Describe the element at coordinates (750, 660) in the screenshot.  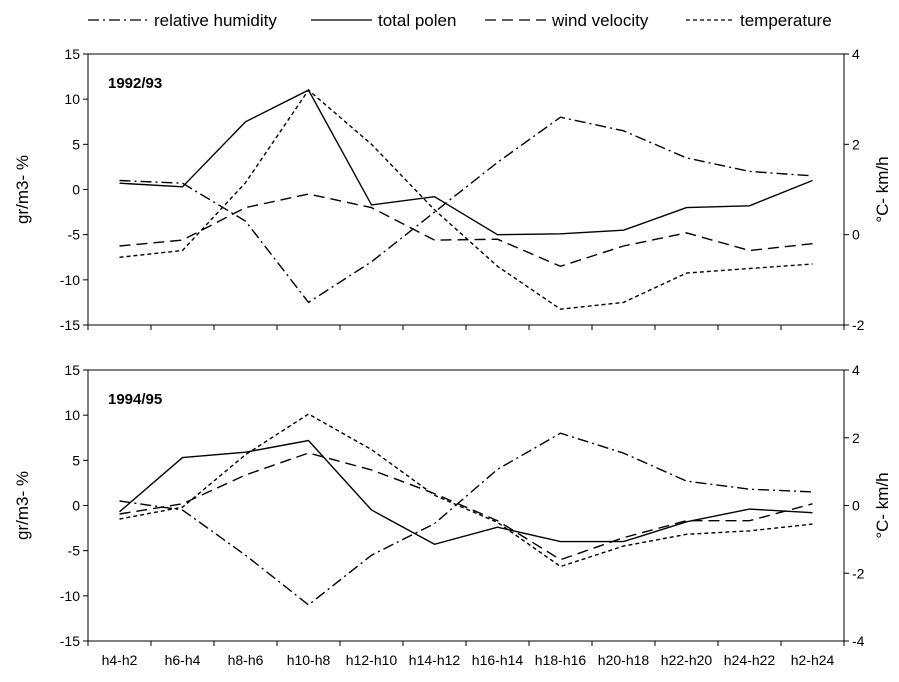
I see `x-tick-label: h24-h22` at that location.